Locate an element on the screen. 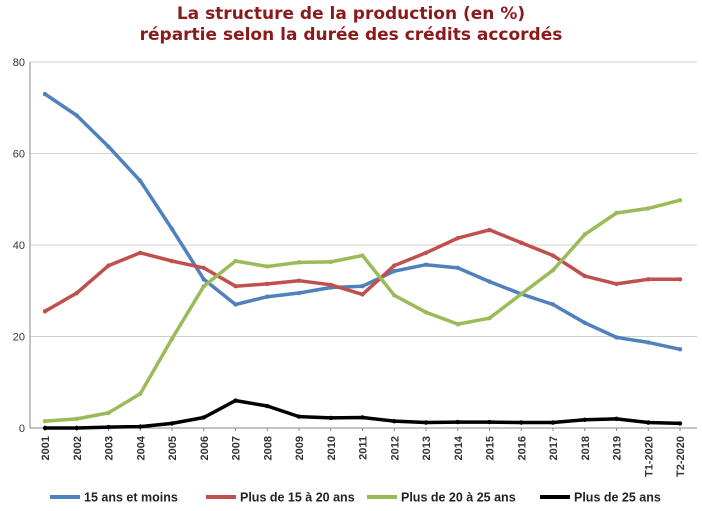 The width and height of the screenshot is (702, 511). y-tick-label: 60 is located at coordinates (19, 155).